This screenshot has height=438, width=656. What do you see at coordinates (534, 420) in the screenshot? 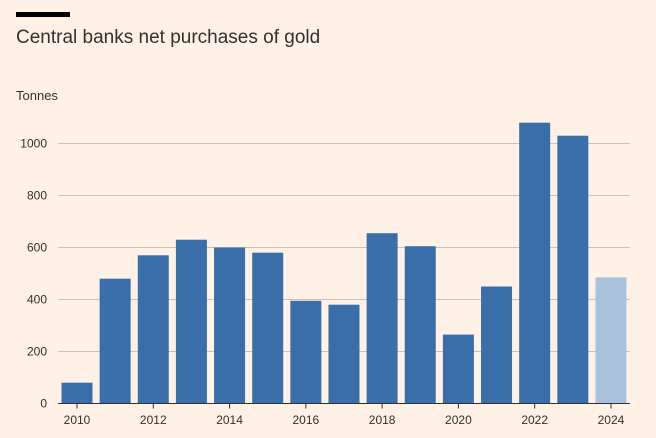
I see `x-tick-label: 2022` at bounding box center [534, 420].